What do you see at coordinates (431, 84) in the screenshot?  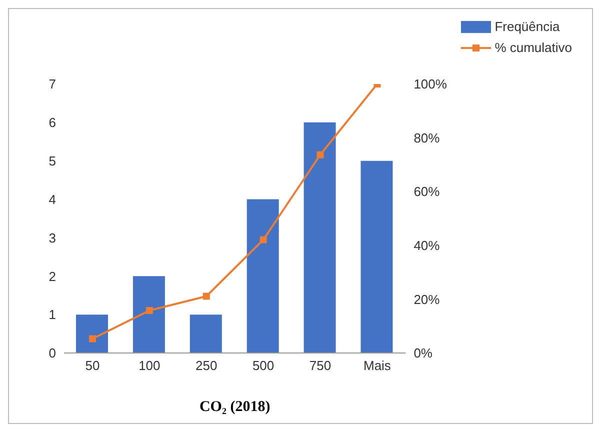 I see `y2-tick-label: 100%` at bounding box center [431, 84].